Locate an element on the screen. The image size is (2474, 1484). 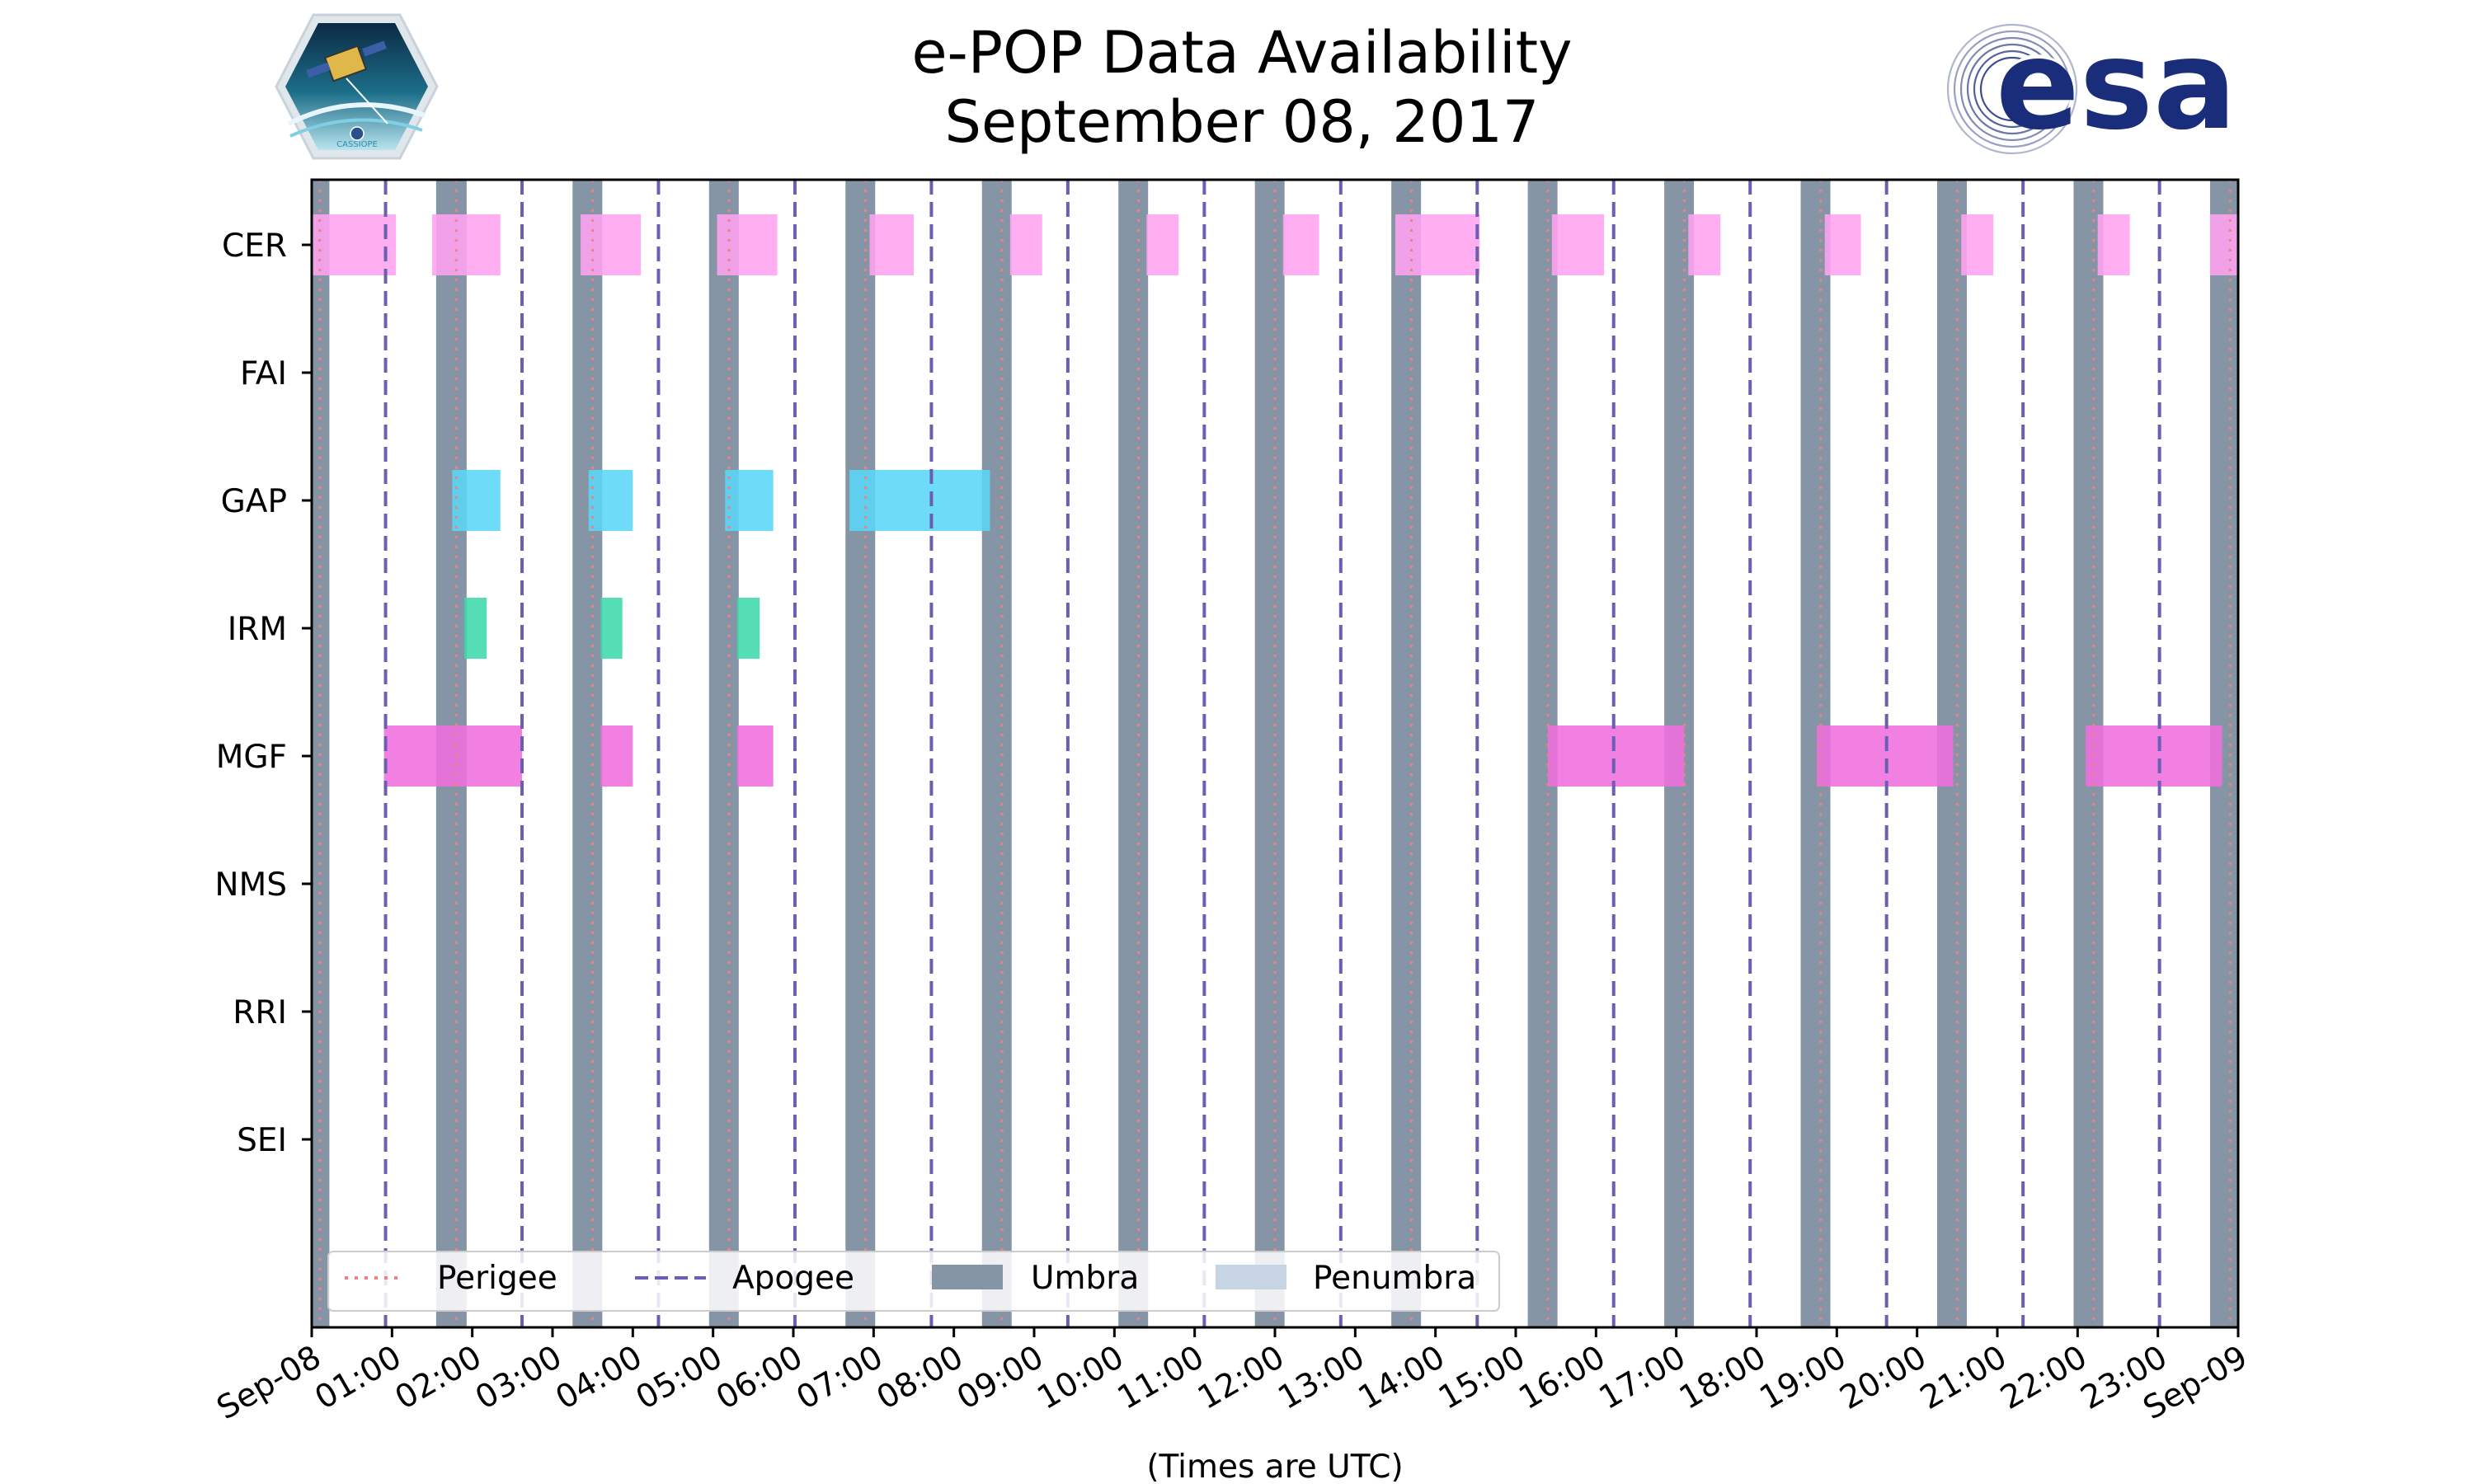
x-tick-label-8: 08:00 is located at coordinates (920, 1378).